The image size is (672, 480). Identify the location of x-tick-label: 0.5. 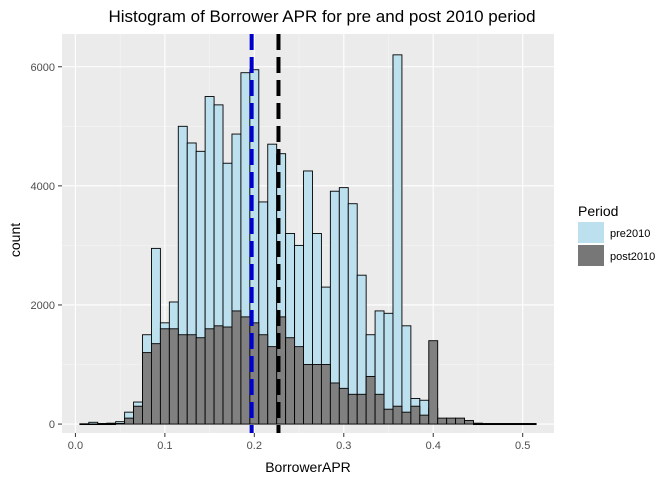
(522, 446).